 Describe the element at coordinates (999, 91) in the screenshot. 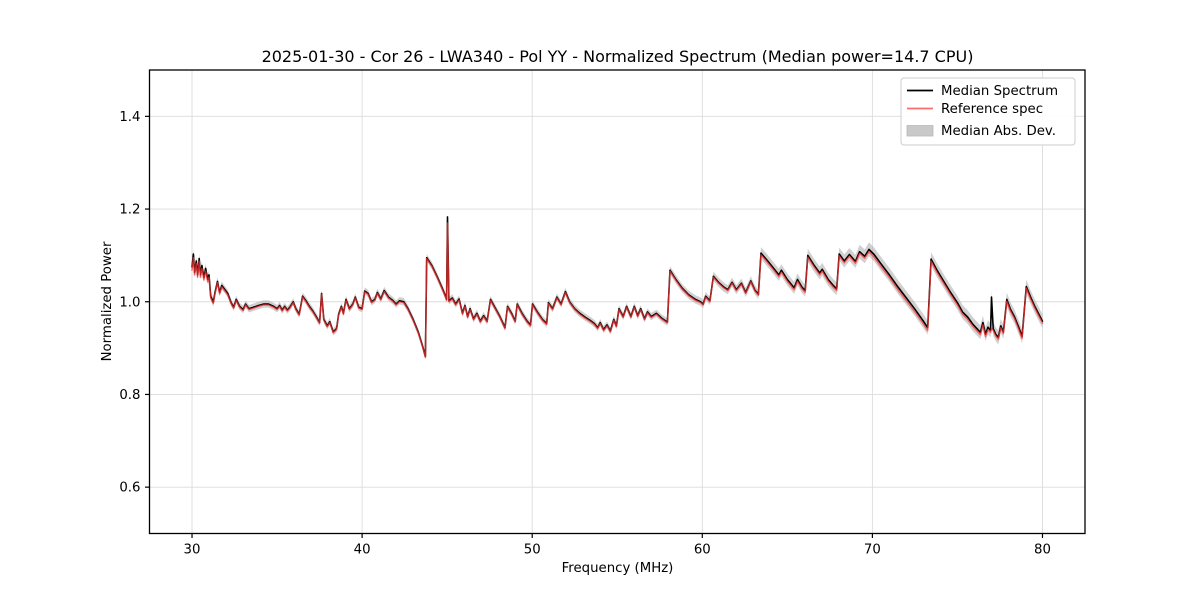

I see `legend-entry-label: Median Spectrum` at that location.